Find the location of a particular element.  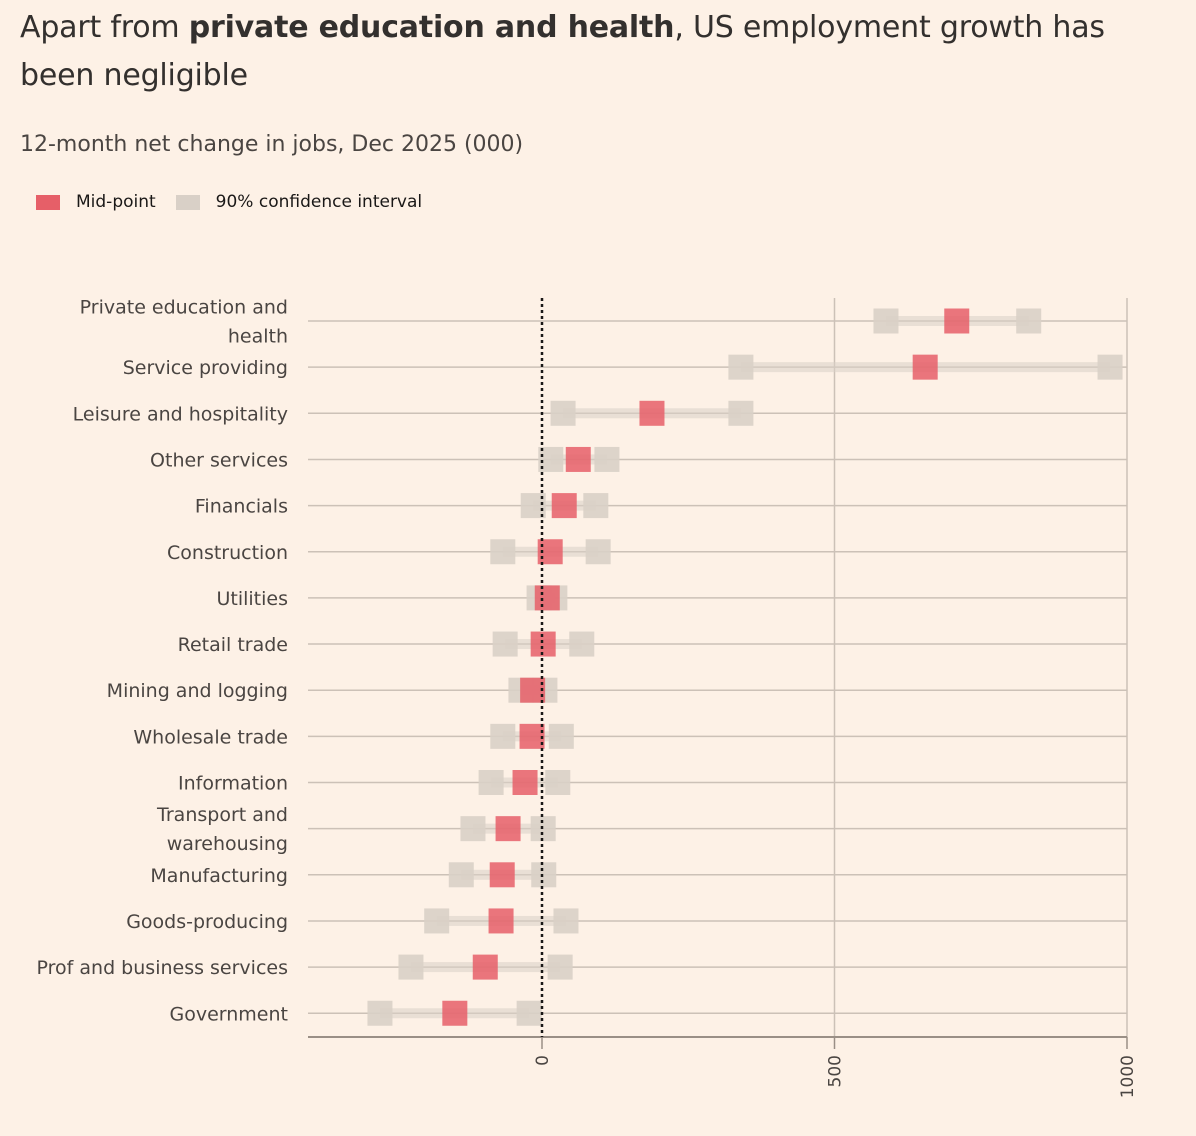

legend: Mid-point 90% confidence interval is located at coordinates (239, 202).